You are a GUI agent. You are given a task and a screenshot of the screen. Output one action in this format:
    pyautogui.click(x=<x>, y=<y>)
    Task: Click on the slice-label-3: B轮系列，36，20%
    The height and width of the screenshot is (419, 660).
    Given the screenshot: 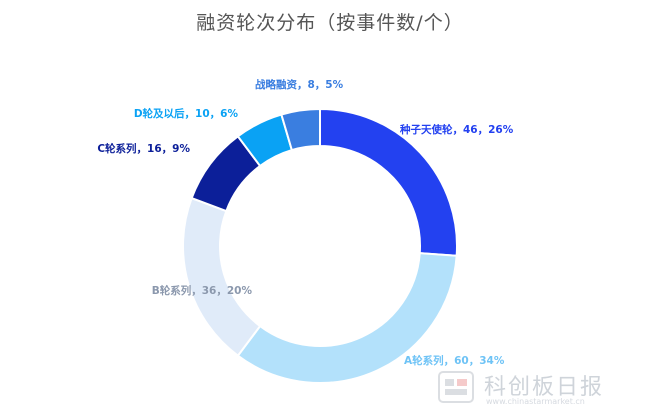 What is the action you would take?
    pyautogui.click(x=202, y=290)
    